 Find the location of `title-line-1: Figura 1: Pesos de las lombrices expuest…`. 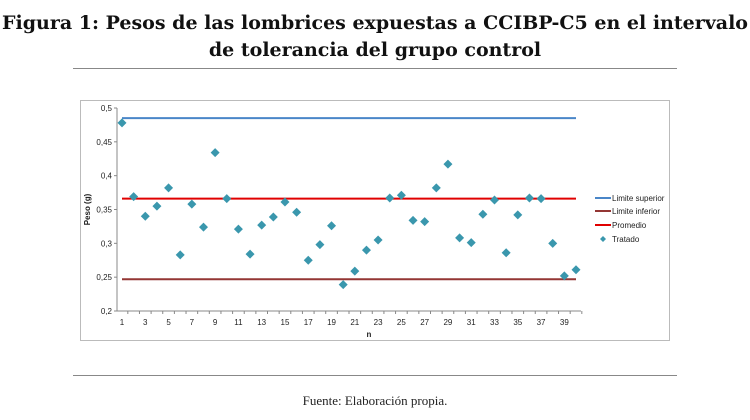

title-line-1: Figura 1: Pesos de las lombrices expuest… is located at coordinates (375, 23).